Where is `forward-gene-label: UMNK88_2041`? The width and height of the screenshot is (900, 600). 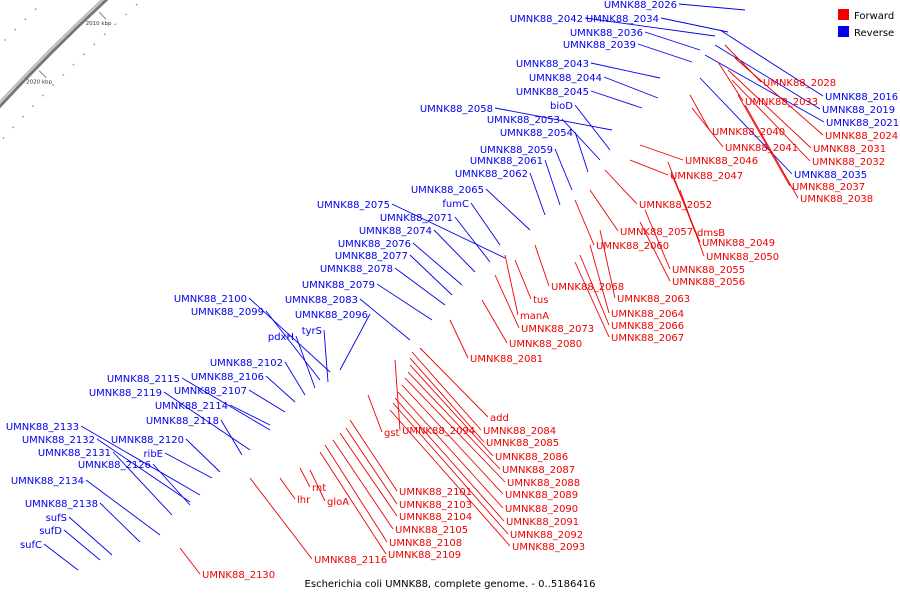
forward-gene-label: UMNK88_2041 is located at coordinates (761, 148).